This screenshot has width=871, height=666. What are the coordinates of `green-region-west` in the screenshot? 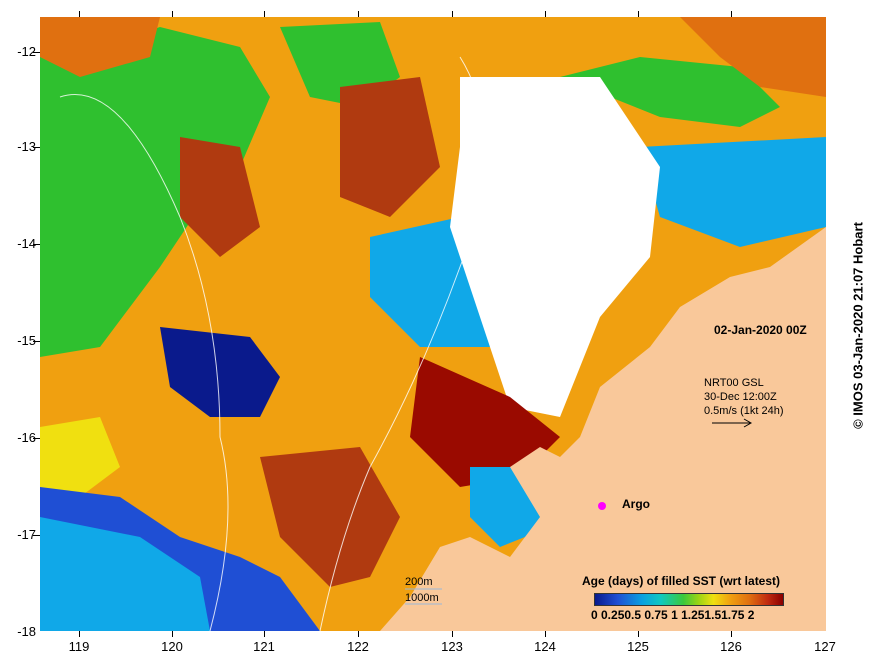 It's located at (155, 192).